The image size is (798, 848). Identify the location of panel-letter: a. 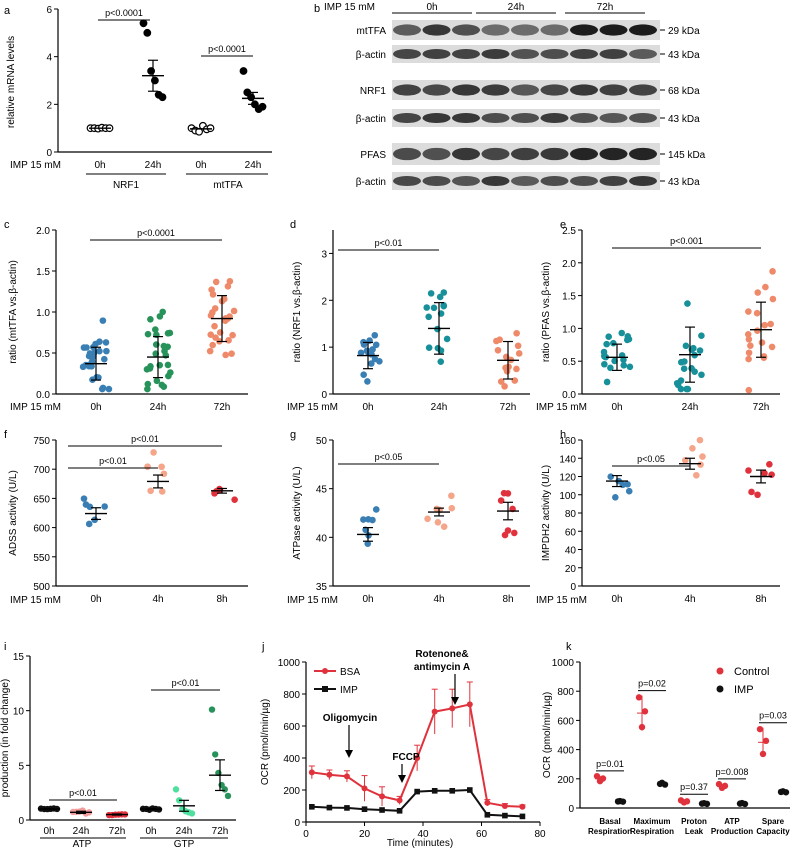
(7, 11).